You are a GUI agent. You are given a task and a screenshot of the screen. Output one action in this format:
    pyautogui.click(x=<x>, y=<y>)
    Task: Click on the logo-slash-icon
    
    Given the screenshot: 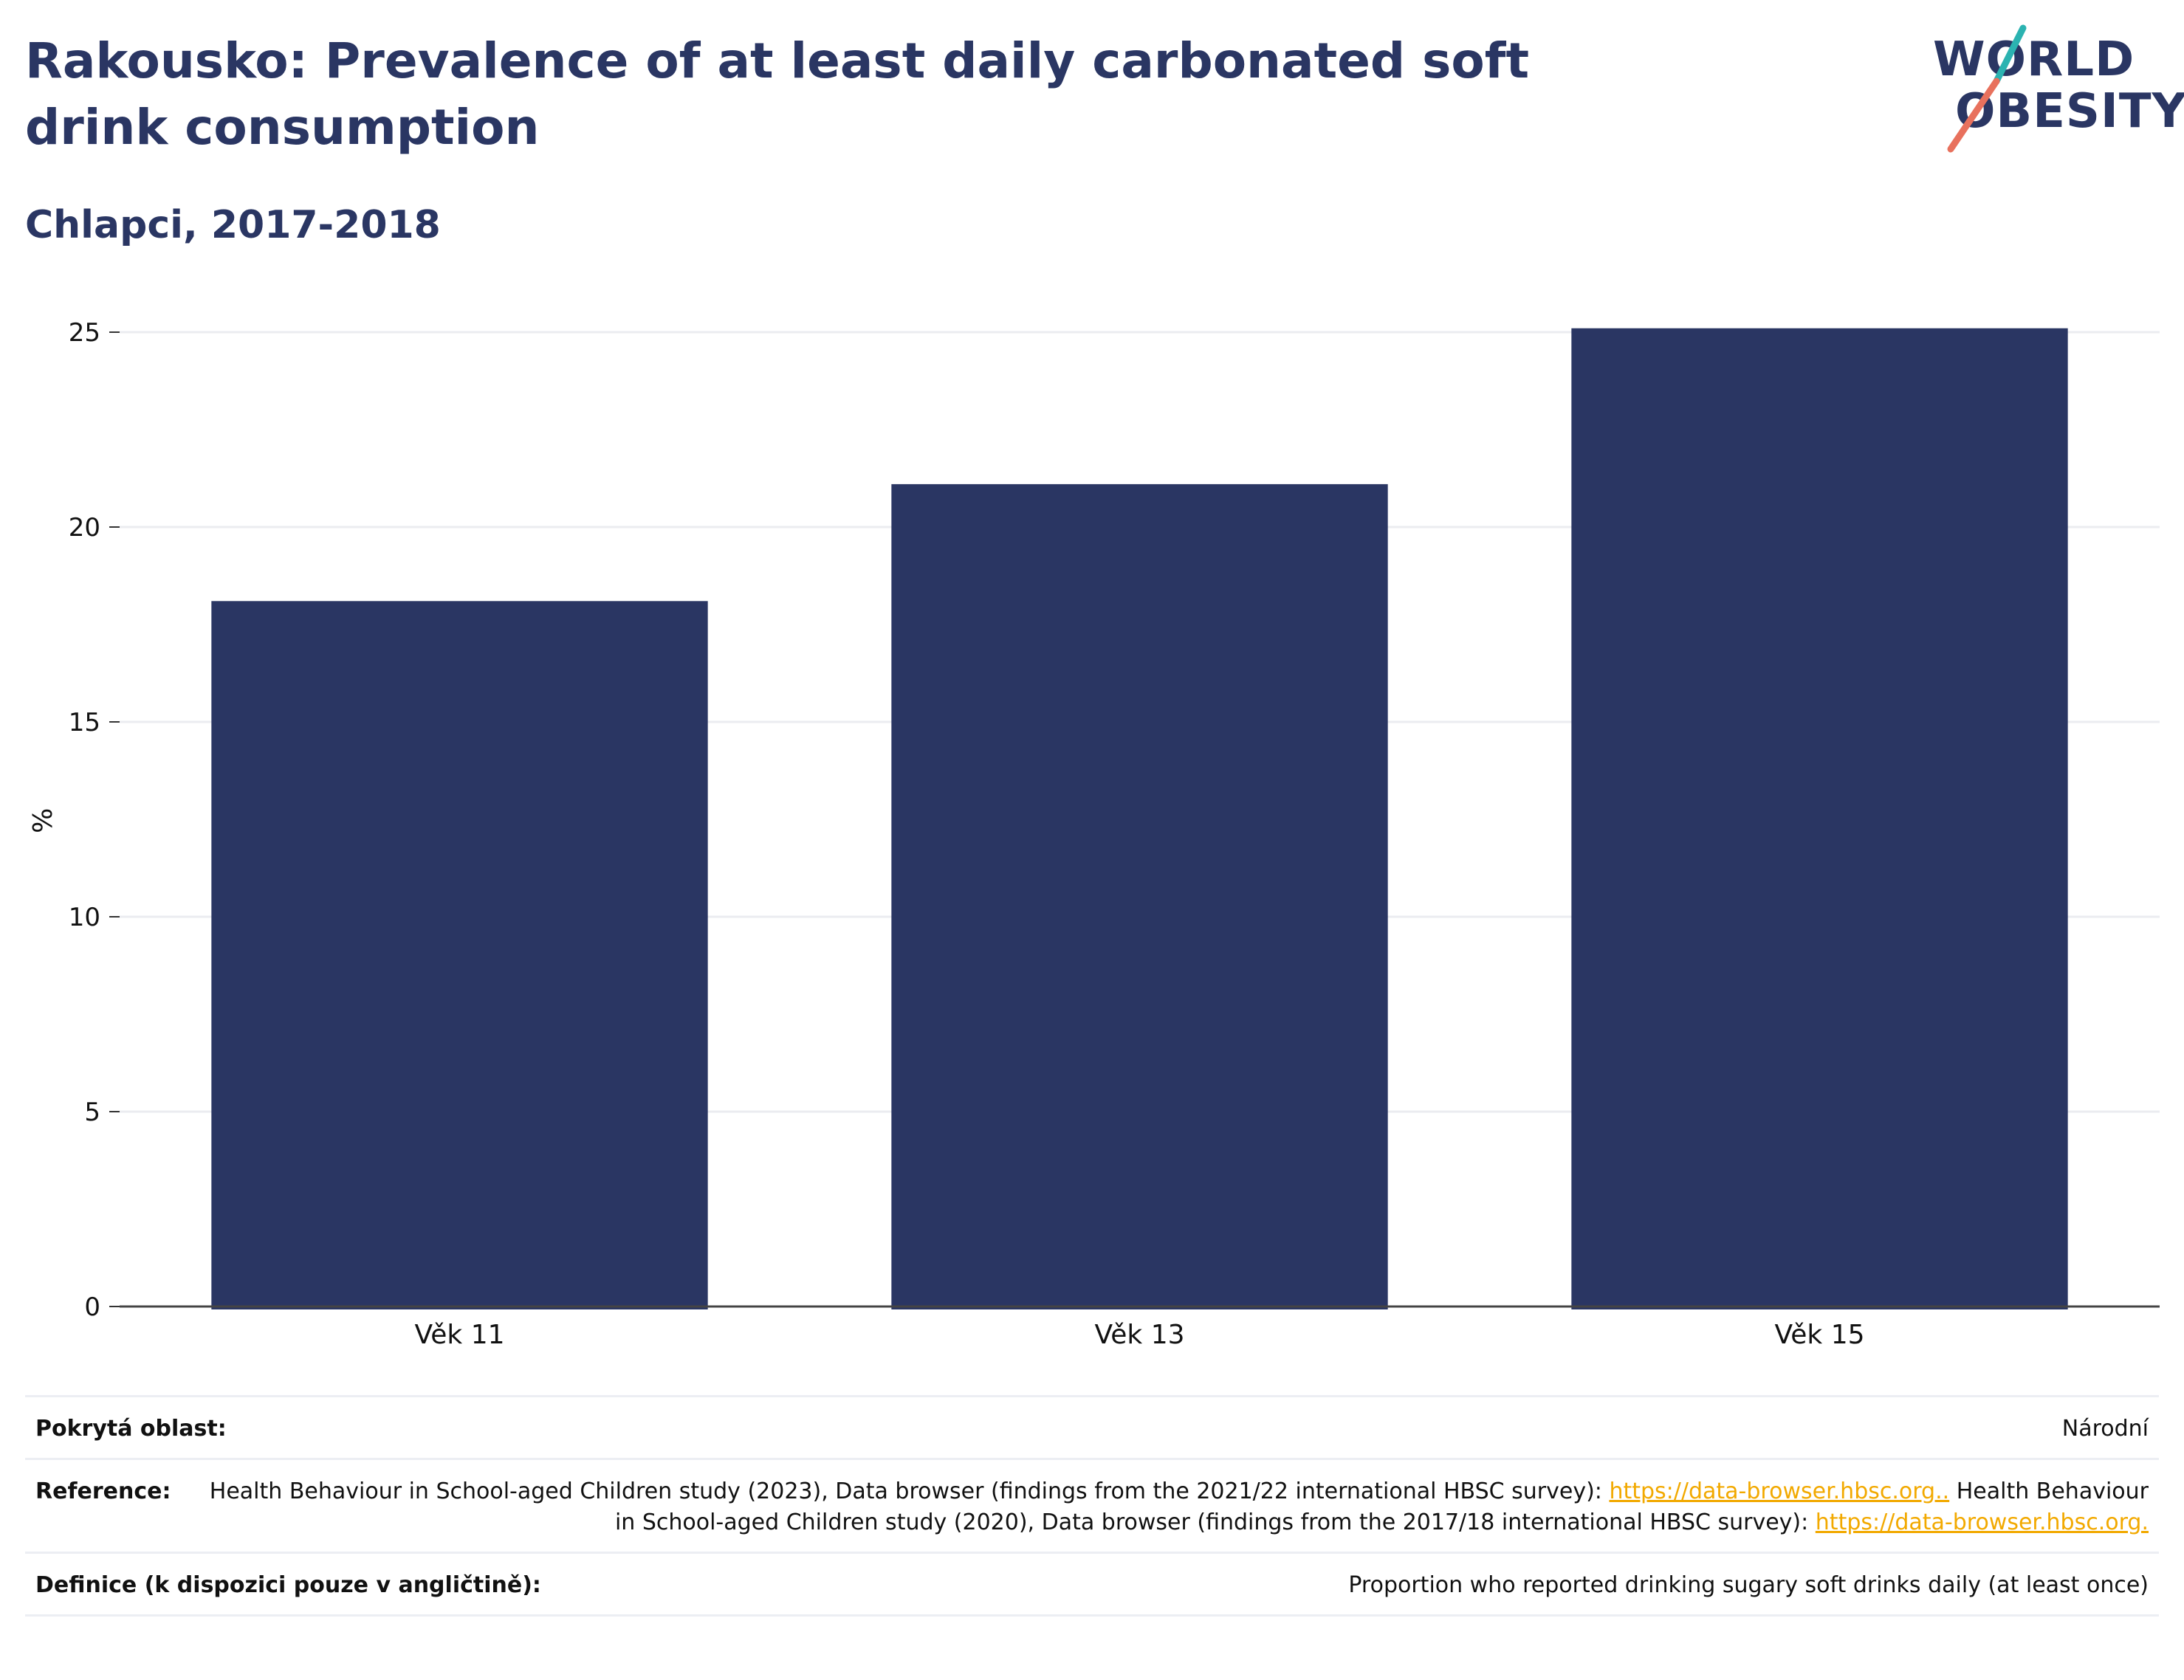 What is the action you would take?
    pyautogui.click(x=1987, y=88)
    